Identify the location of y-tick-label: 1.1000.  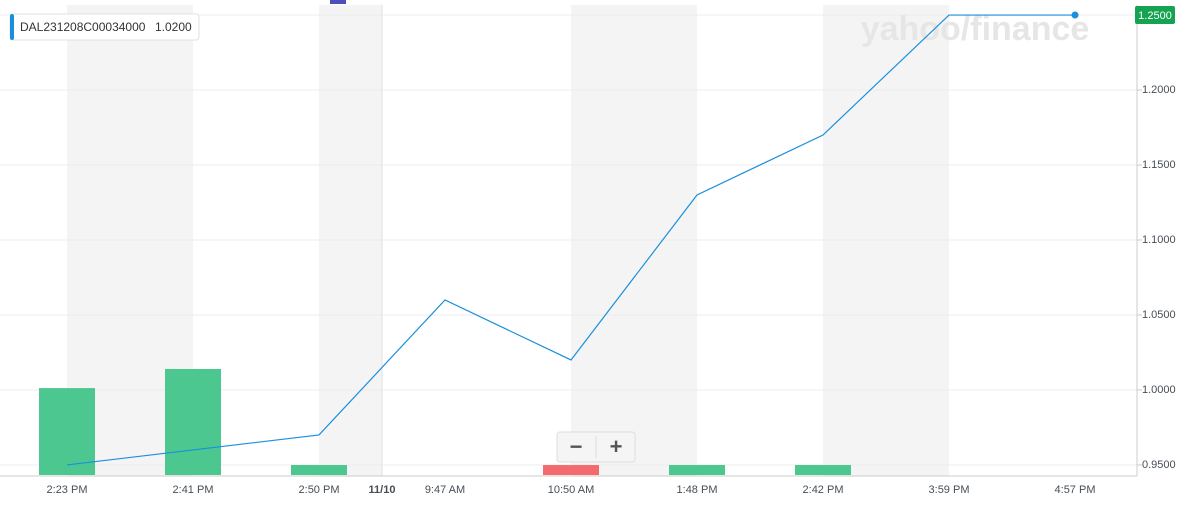
(1159, 240).